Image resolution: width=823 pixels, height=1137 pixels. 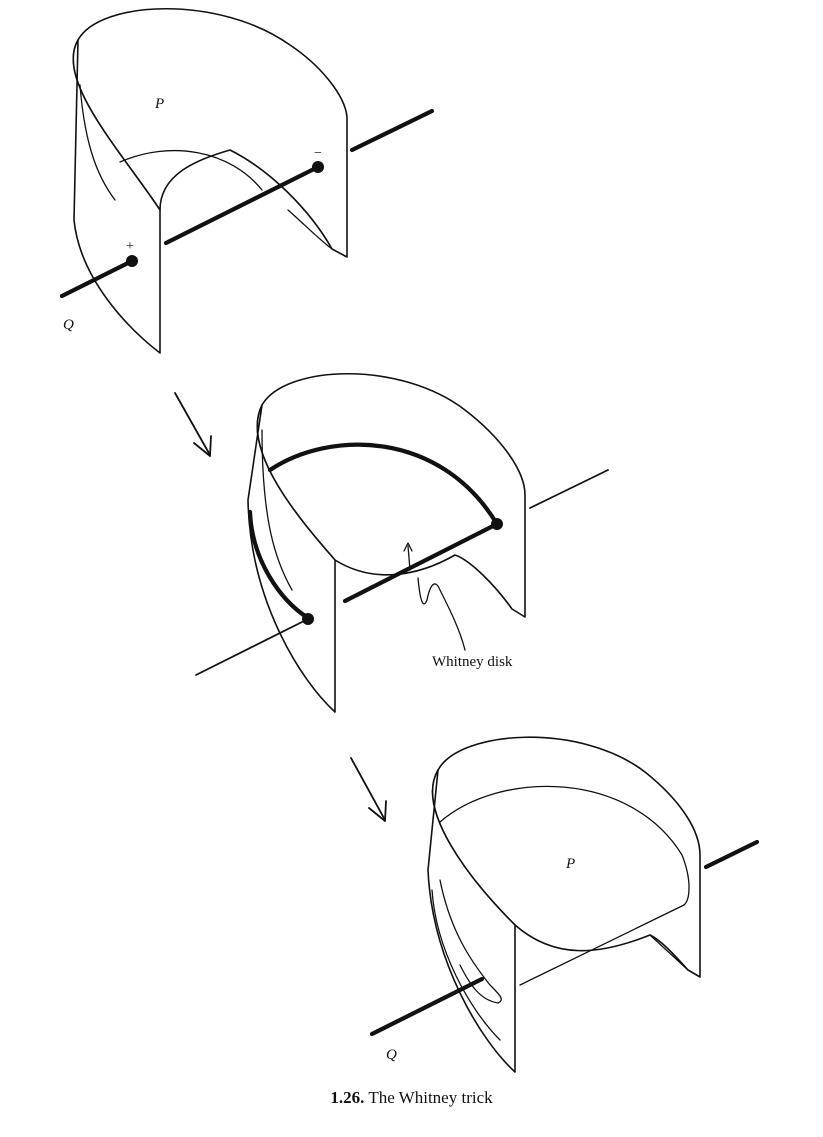 What do you see at coordinates (132, 261) in the screenshot?
I see `intersection-point-plus` at bounding box center [132, 261].